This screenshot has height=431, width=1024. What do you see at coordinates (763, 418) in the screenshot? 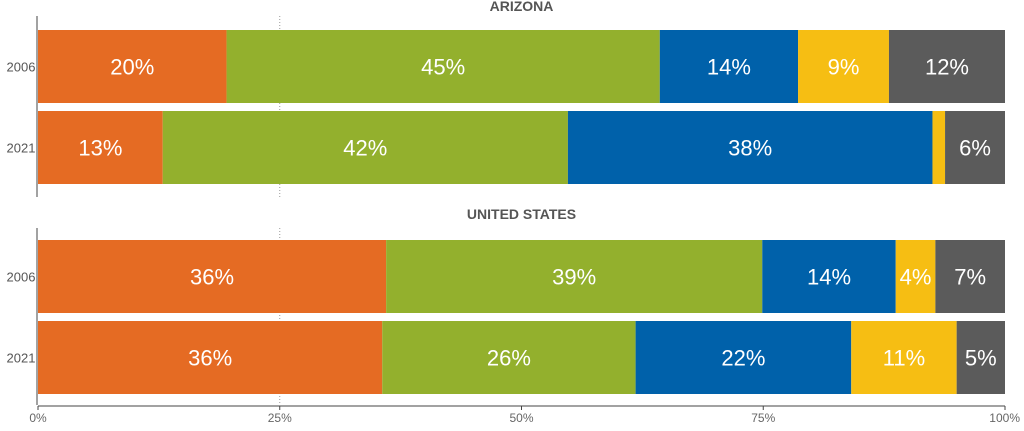
I see `x-tick-label: 75%` at bounding box center [763, 418].